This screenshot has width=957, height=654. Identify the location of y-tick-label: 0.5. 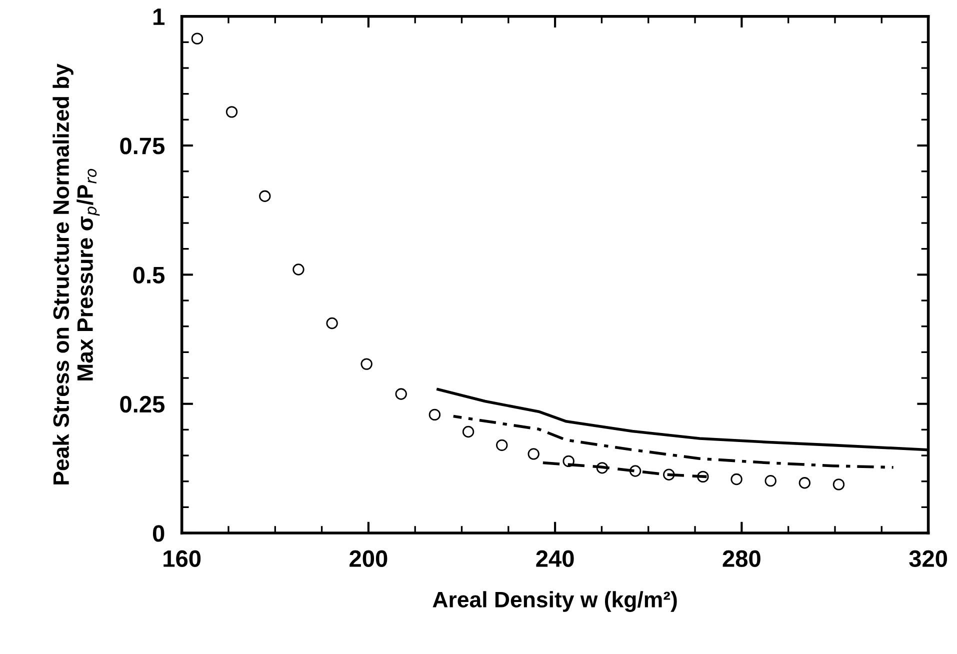
(149, 275).